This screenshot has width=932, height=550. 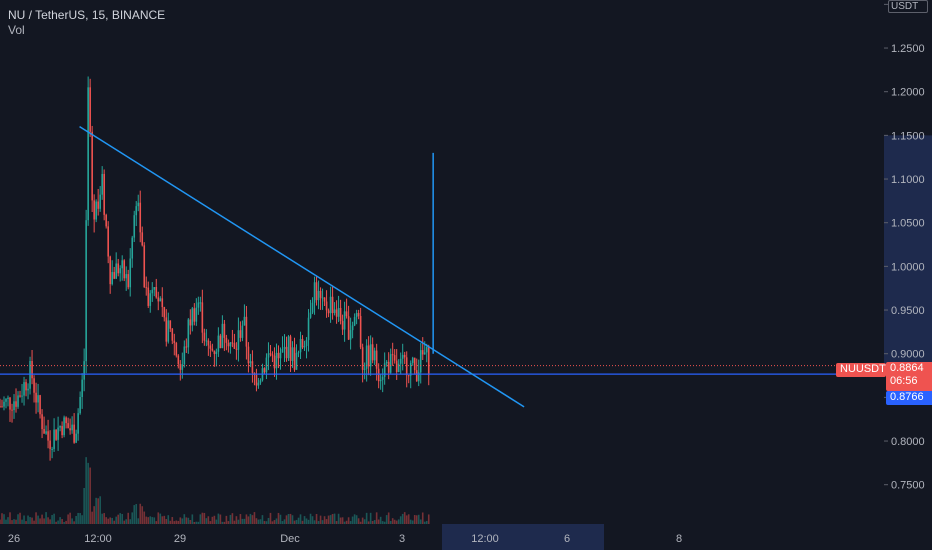 I want to click on horizontal-line-price: 0.8766, so click(x=907, y=397).